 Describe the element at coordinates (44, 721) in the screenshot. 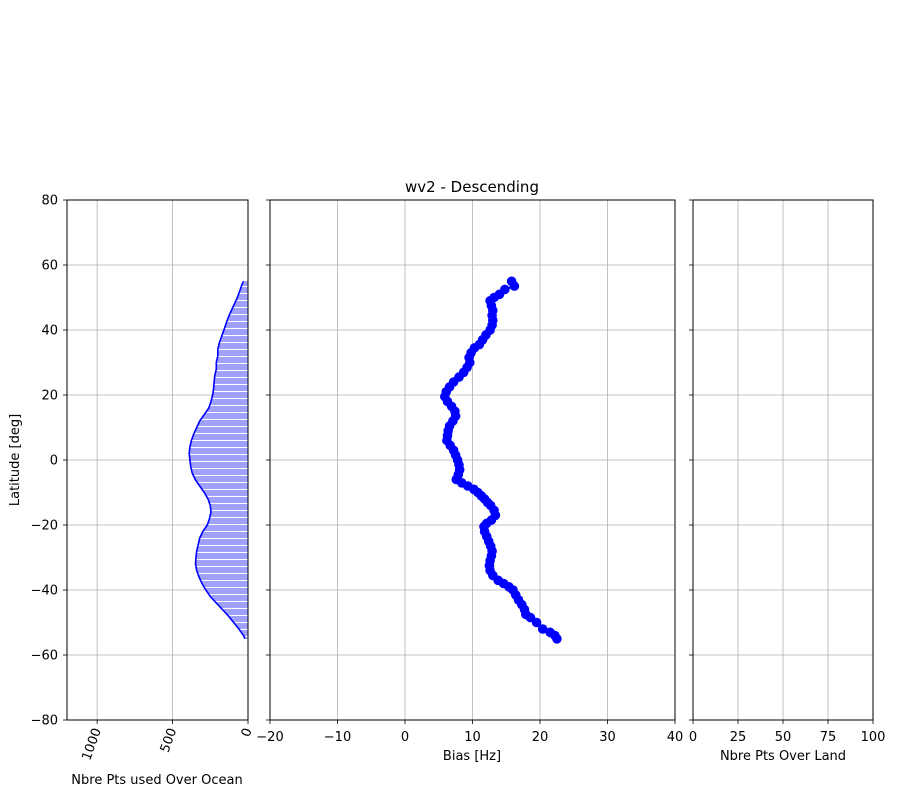

I see `y-tick-label: −80` at that location.